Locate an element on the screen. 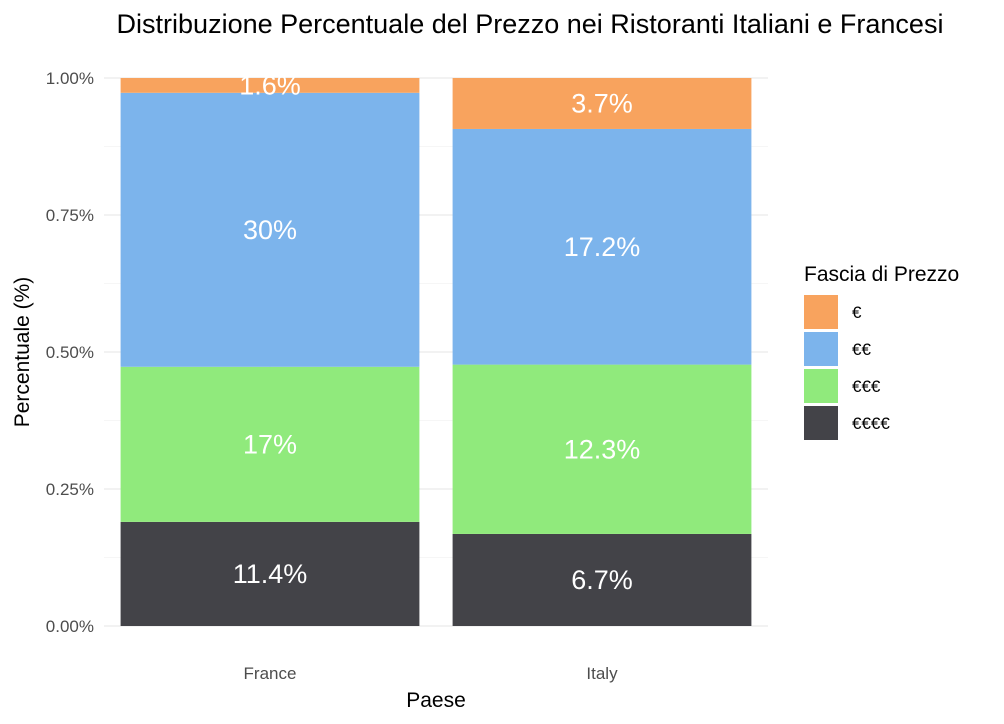  bar-value-label: 3.7% is located at coordinates (602, 103).